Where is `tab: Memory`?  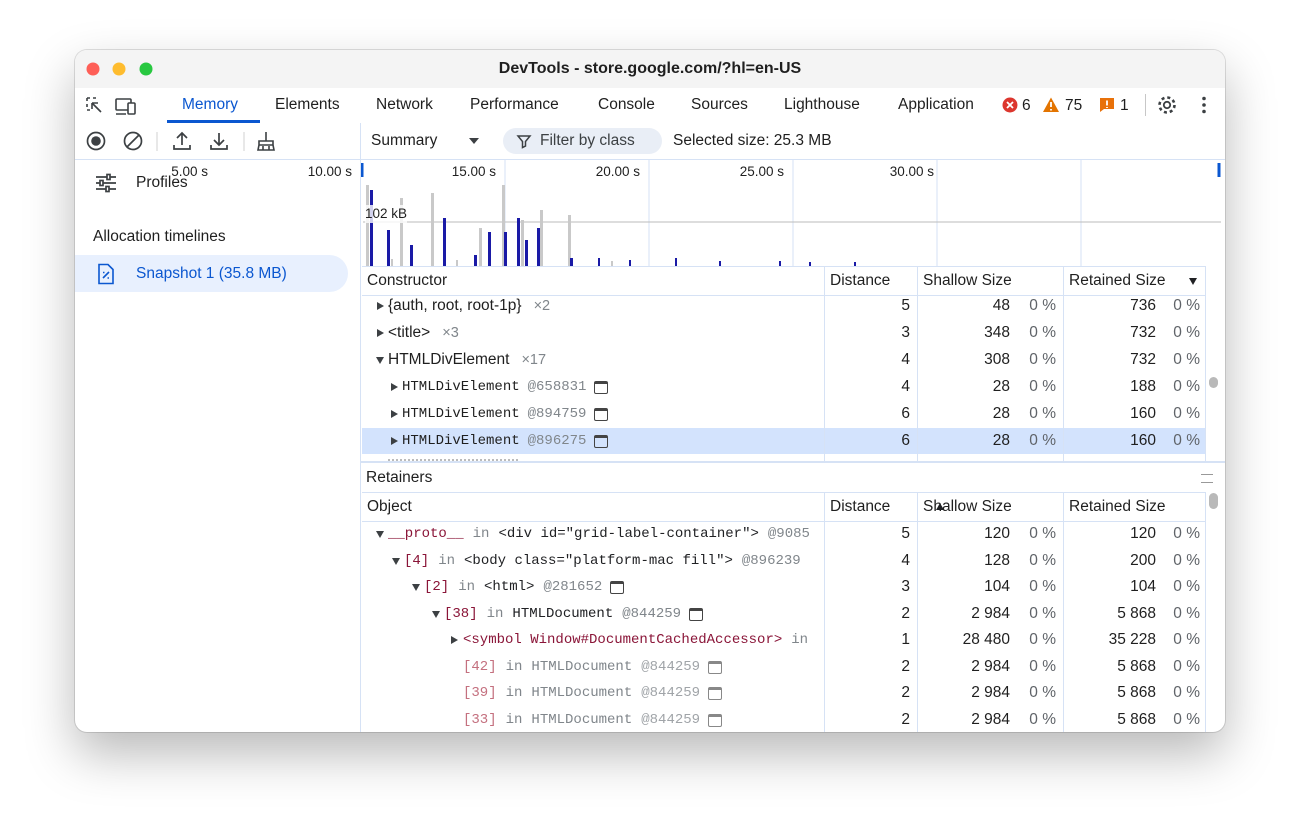 tab: Memory is located at coordinates (210, 104).